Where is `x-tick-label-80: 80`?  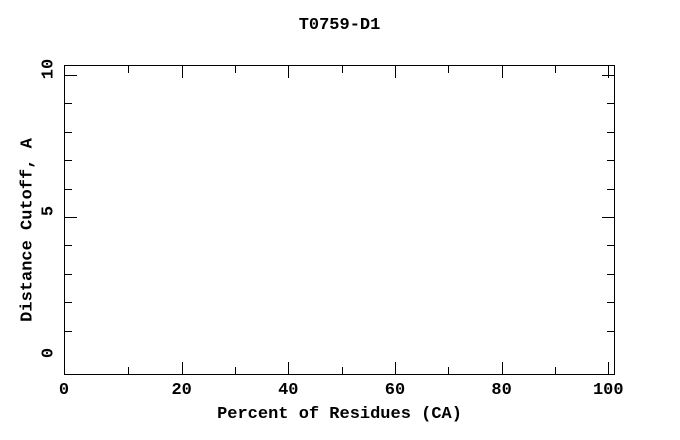
x-tick-label-80: 80 is located at coordinates (501, 390).